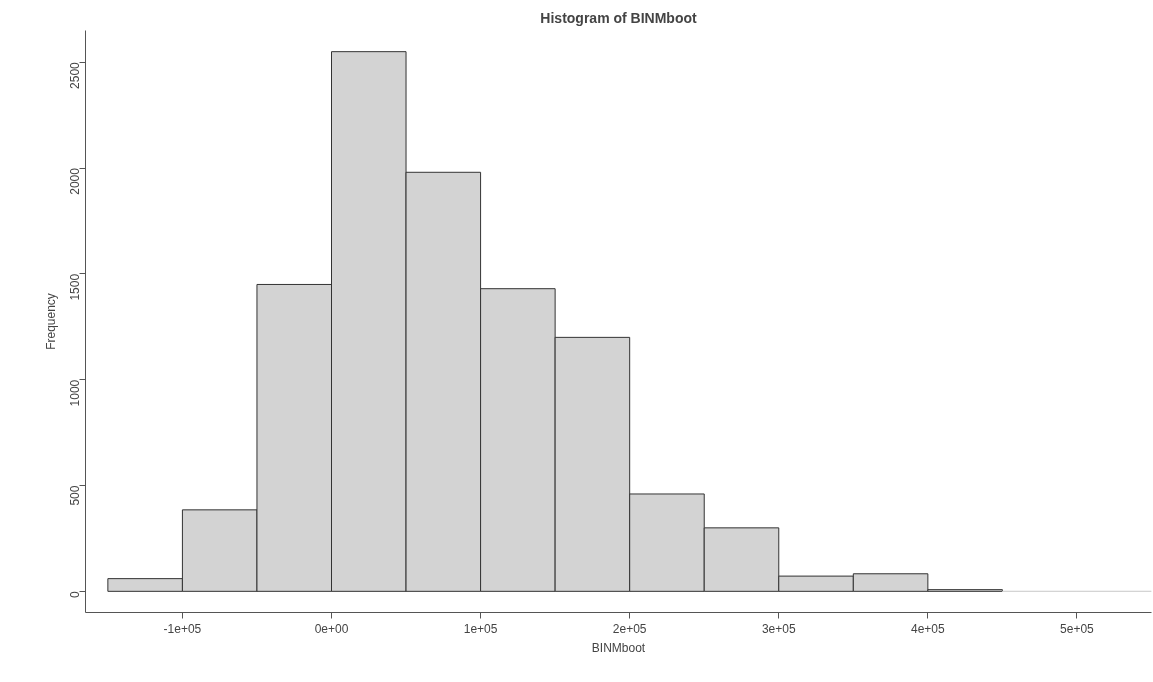 This screenshot has height=682, width=1153. What do you see at coordinates (928, 628) in the screenshot?
I see `x-tick-label: 4e+05` at bounding box center [928, 628].